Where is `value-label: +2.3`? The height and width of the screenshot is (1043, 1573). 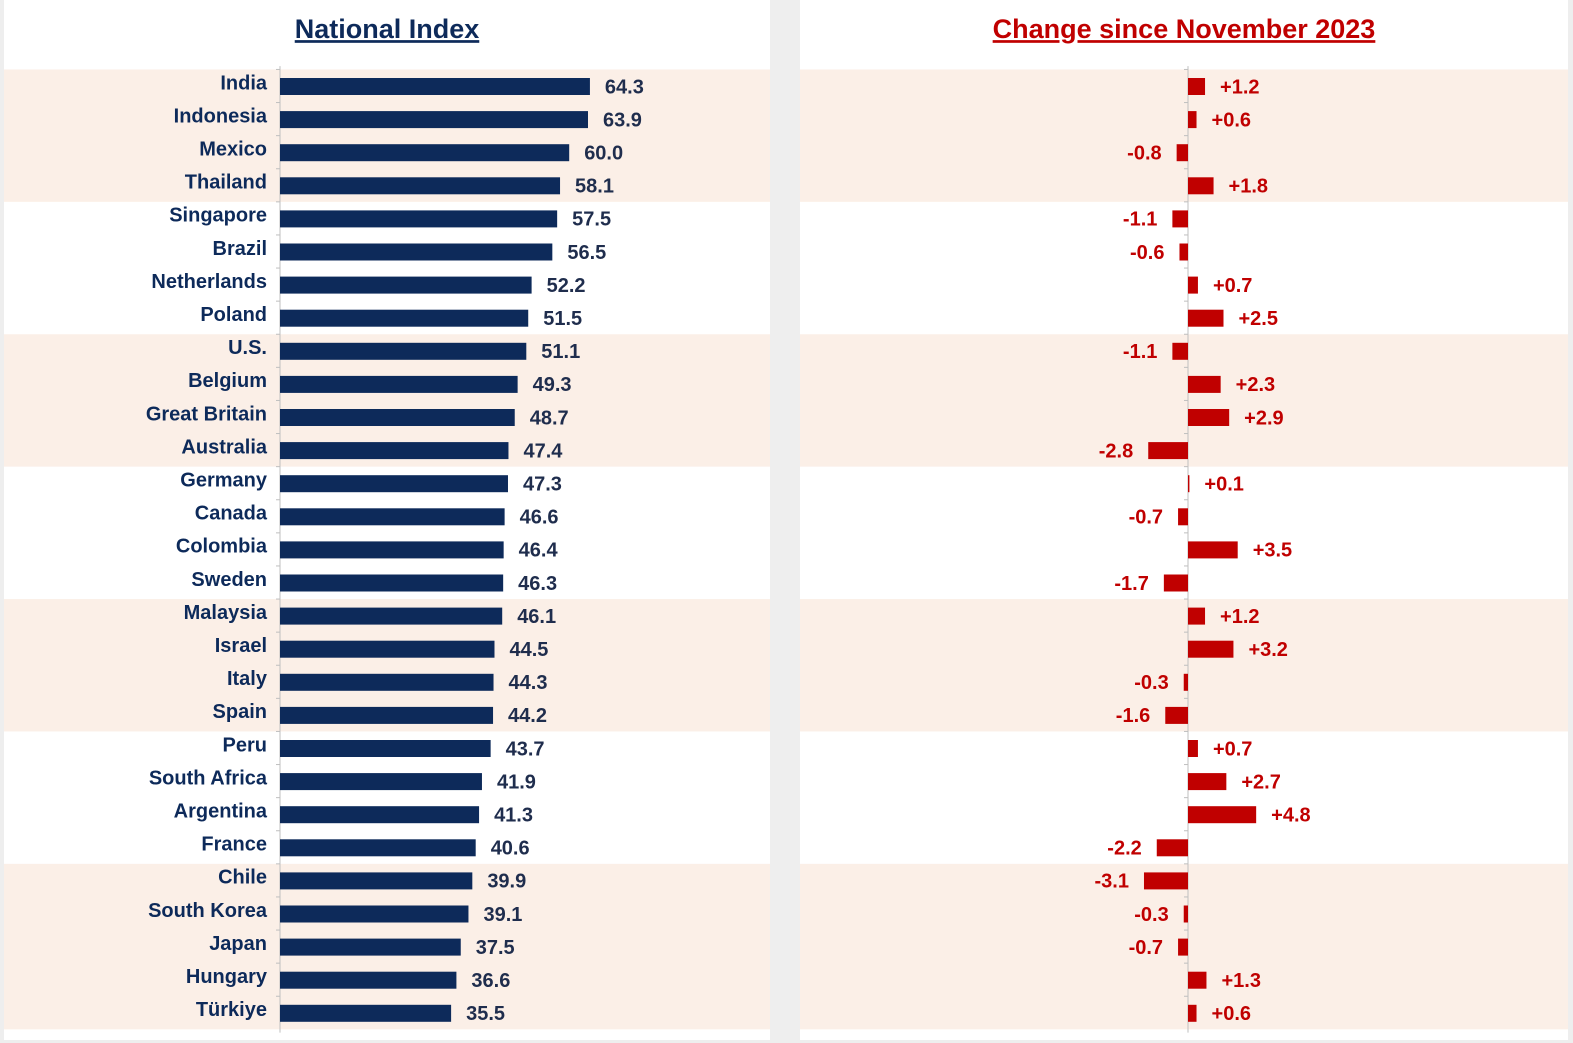
value-label: +2.3 is located at coordinates (1255, 385).